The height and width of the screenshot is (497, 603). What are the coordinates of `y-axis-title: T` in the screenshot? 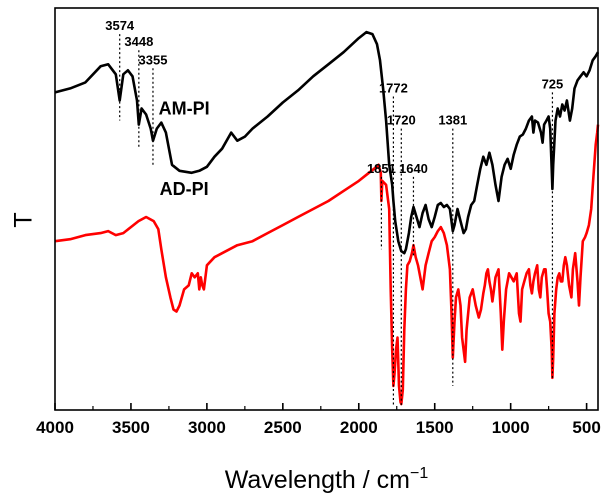 It's located at (24, 219).